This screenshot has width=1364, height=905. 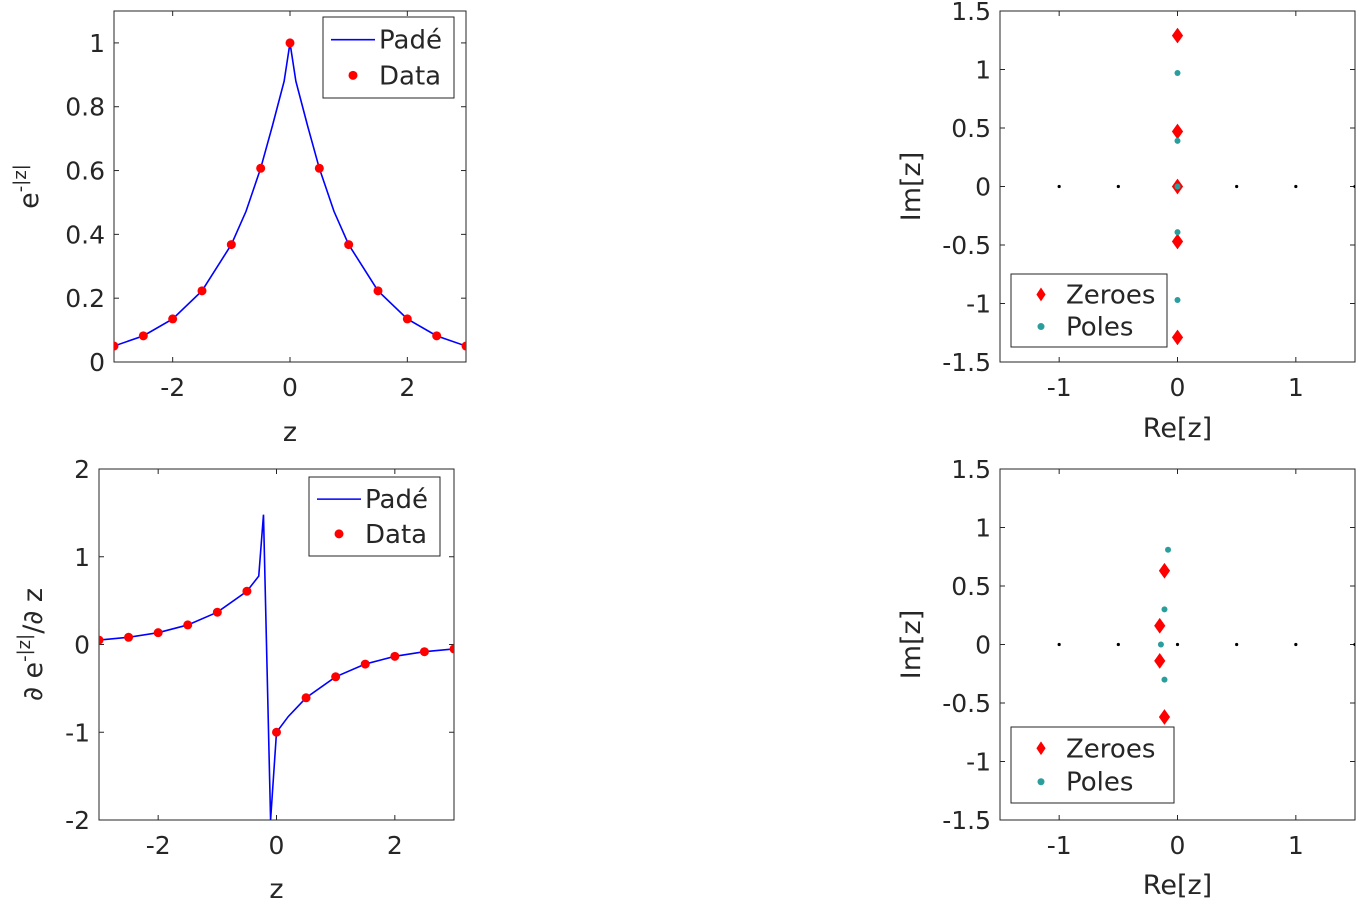 What do you see at coordinates (31, 644) in the screenshot?
I see `y-axis-label: ∂ e-|z|/∂ z` at bounding box center [31, 644].